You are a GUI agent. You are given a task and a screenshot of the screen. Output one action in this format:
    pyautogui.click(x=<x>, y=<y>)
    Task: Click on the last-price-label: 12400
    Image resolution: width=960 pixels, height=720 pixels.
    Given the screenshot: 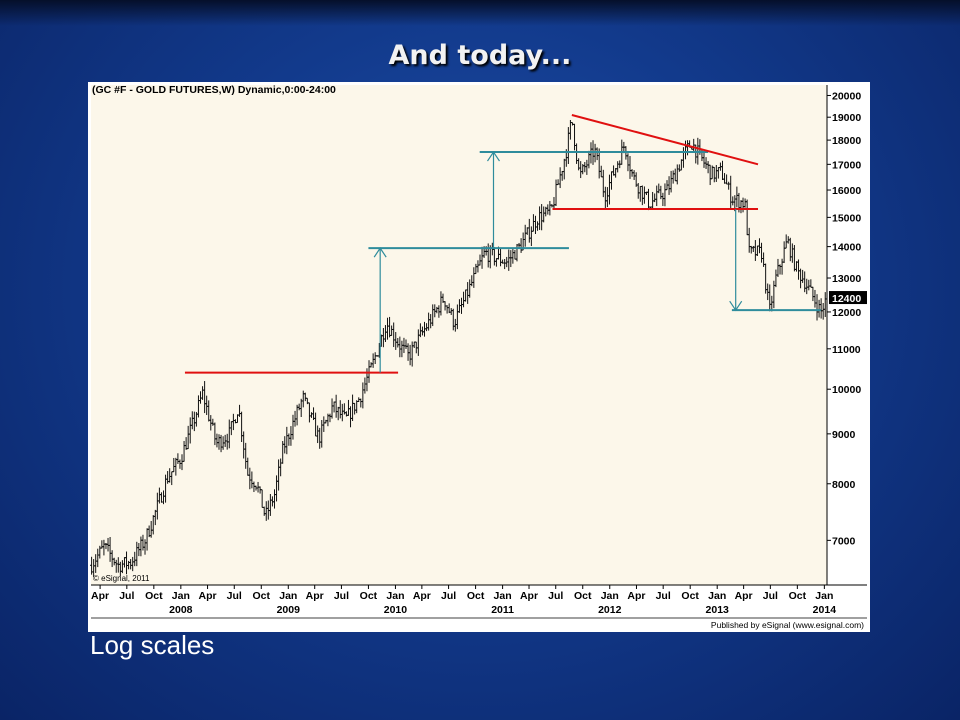 What is the action you would take?
    pyautogui.click(x=846, y=299)
    